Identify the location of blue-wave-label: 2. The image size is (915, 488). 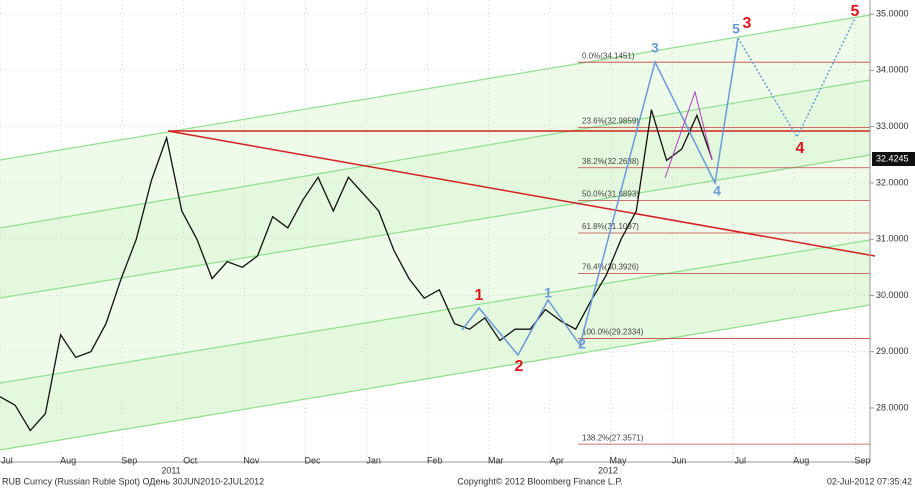
(582, 344).